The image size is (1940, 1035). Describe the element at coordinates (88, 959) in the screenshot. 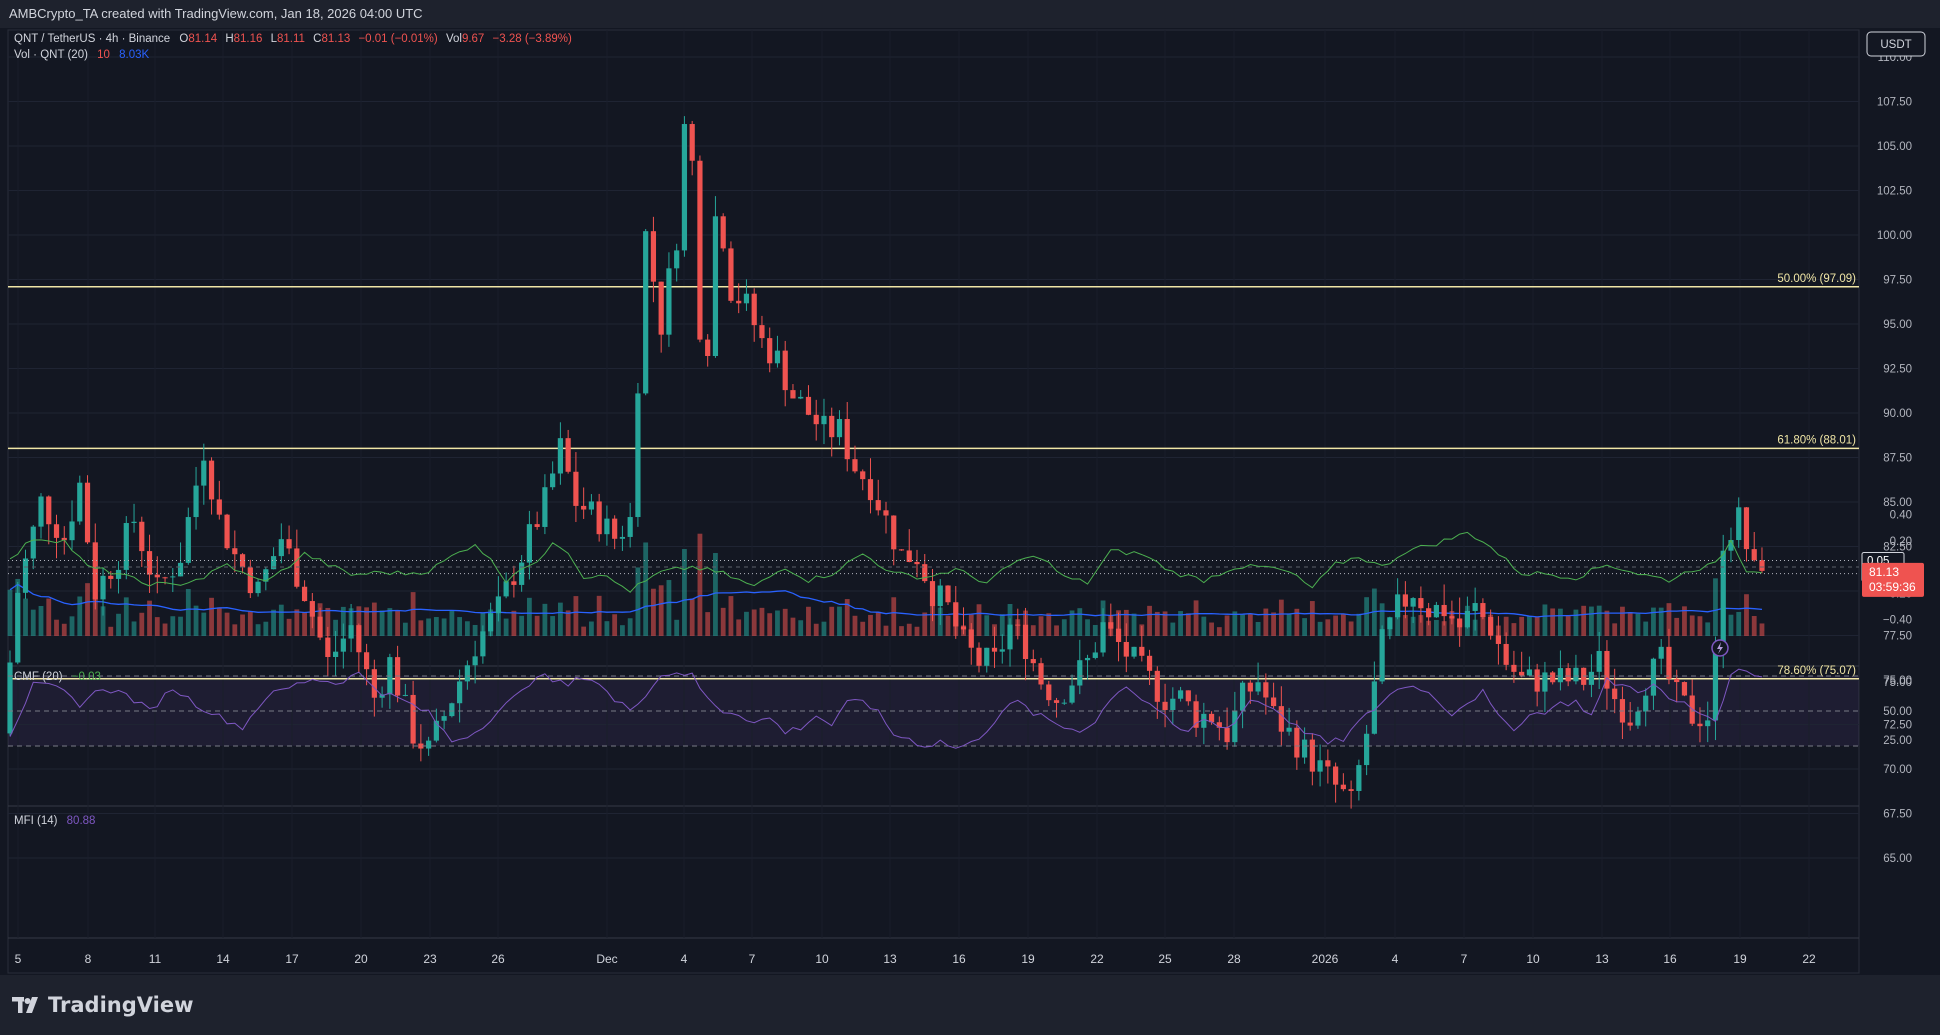

I see `time-tick-label: 8` at that location.